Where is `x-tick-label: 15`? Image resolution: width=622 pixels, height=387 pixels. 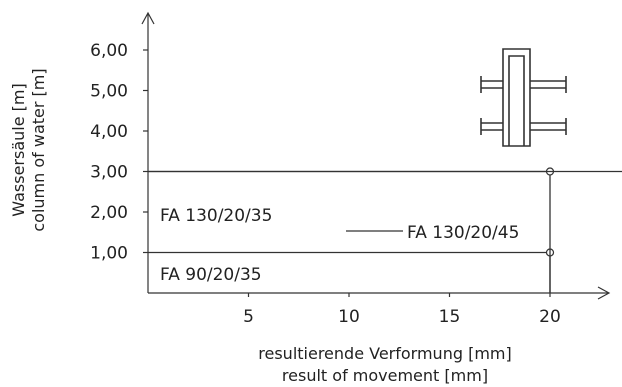 x-tick-label: 15 is located at coordinates (450, 317).